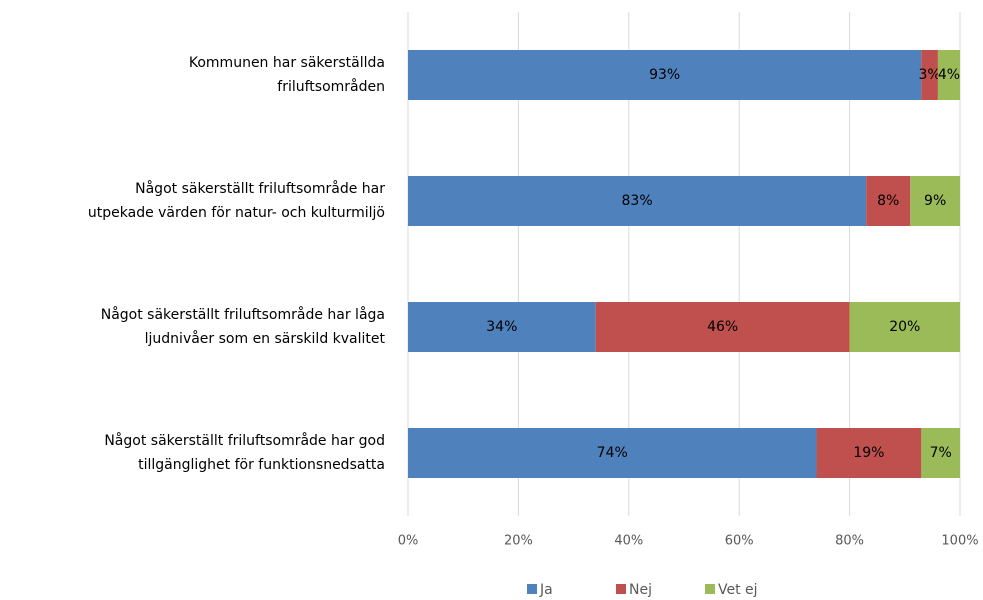 This screenshot has height=600, width=983. I want to click on x-tick-label: 20%, so click(518, 541).